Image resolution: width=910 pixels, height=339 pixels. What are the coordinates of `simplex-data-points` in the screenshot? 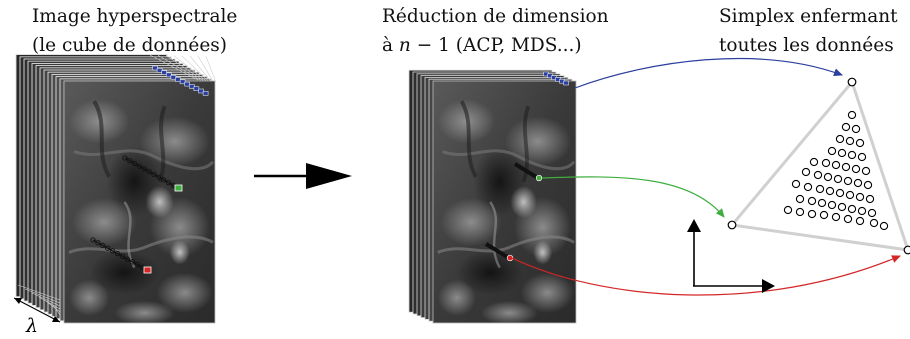 It's located at (836, 170).